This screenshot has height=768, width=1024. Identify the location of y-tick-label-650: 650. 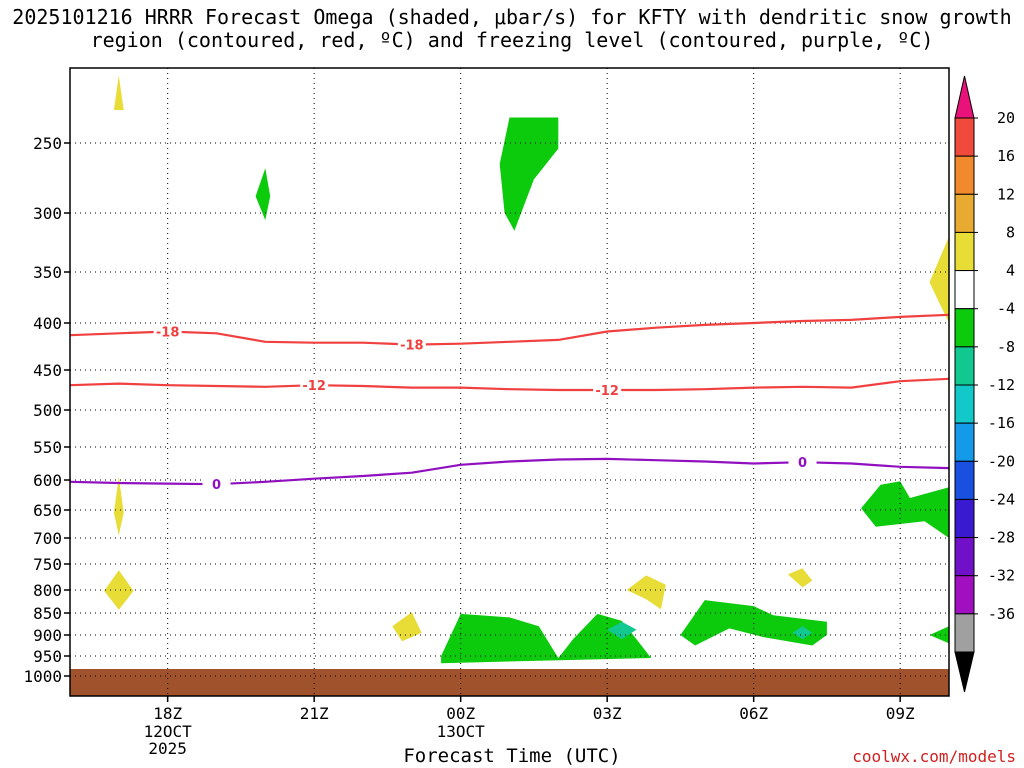
(47, 510).